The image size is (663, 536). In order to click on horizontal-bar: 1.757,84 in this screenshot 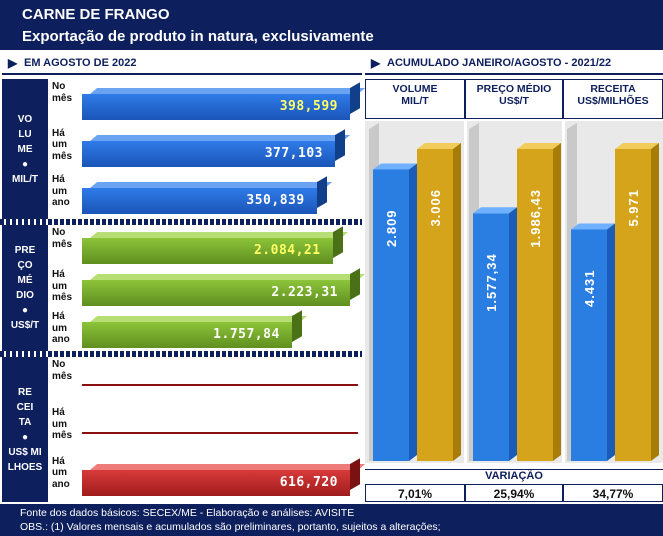, I will do `click(194, 329)`.